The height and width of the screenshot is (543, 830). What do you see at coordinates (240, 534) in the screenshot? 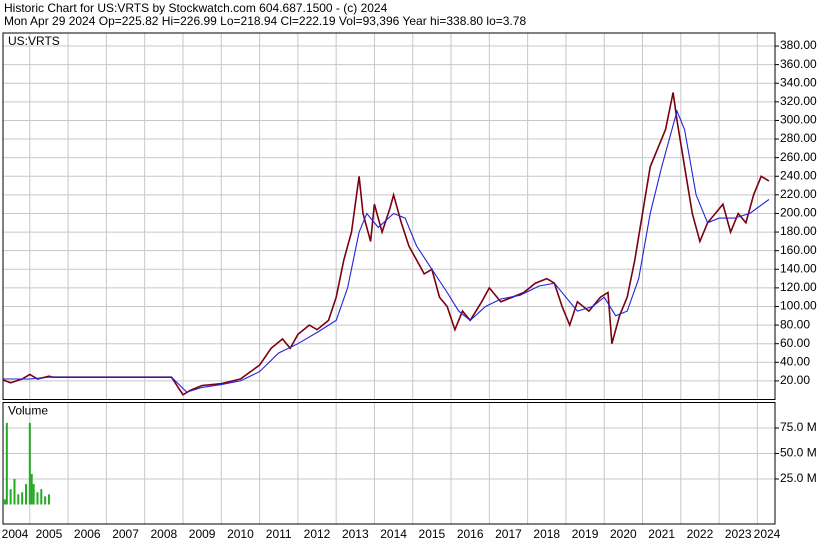
I see `x-tick-label: 2010` at bounding box center [240, 534].